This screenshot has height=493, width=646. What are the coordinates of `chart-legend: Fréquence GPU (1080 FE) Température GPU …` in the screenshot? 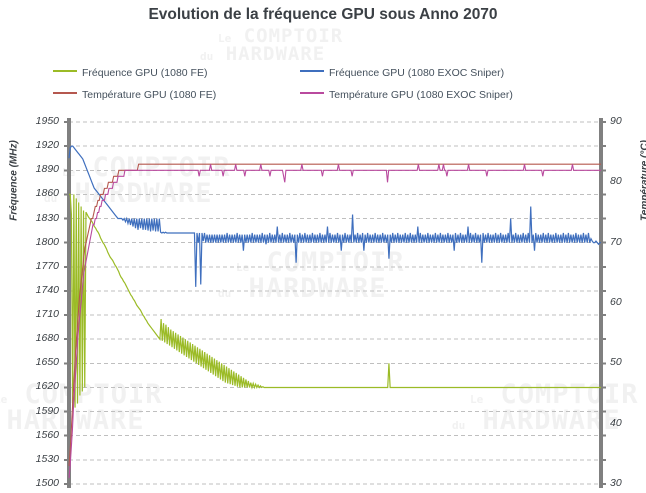 It's located at (323, 87).